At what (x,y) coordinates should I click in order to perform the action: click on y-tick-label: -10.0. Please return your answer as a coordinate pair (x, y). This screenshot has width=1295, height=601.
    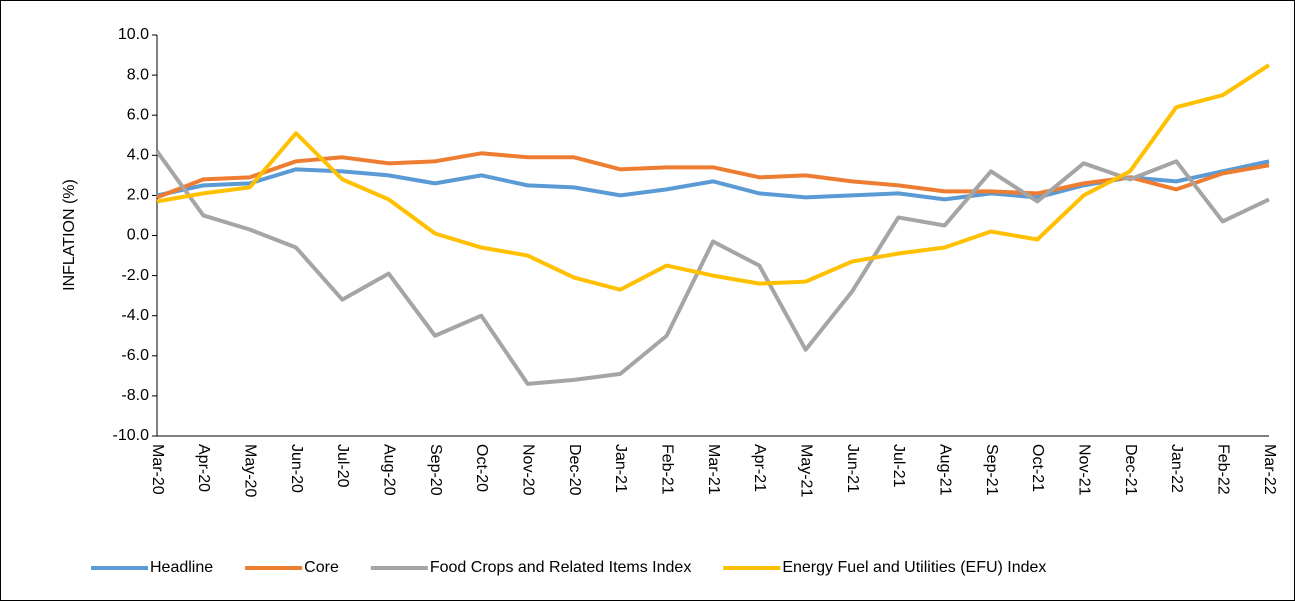
    Looking at the image, I should click on (131, 435).